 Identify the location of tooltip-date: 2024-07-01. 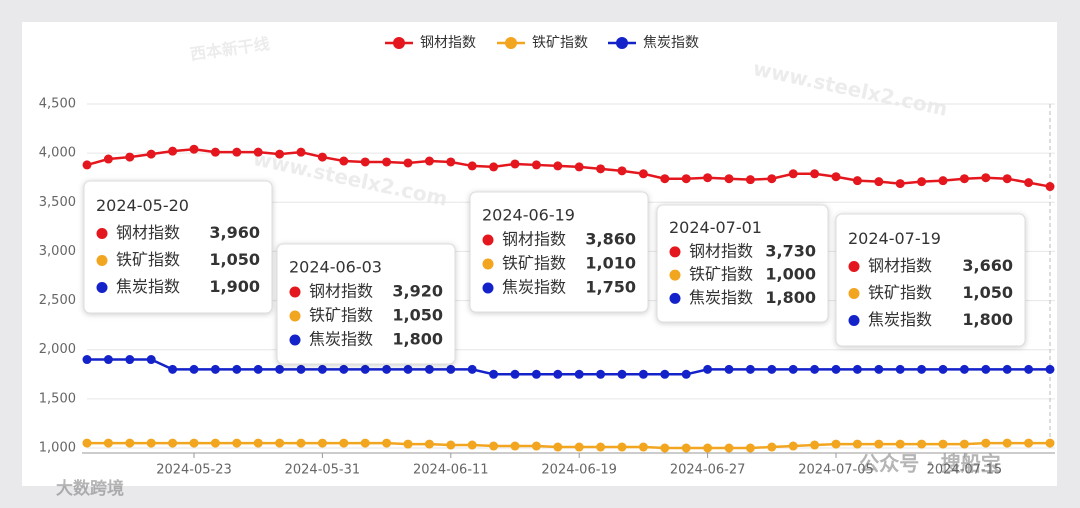
(715, 227).